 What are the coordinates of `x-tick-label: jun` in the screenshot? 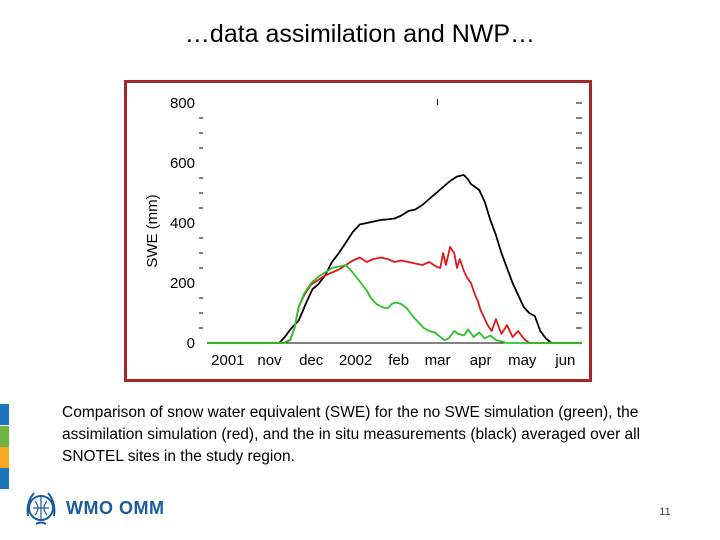 It's located at (564, 360).